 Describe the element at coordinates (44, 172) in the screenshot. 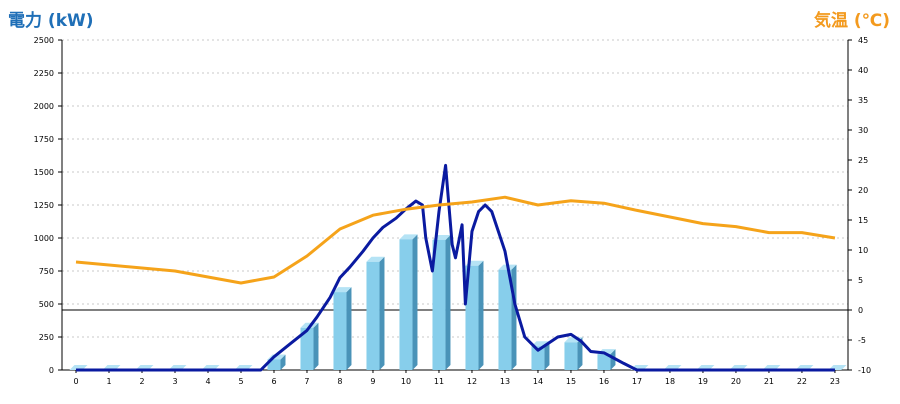

I see `left-tick-label: 1500` at that location.